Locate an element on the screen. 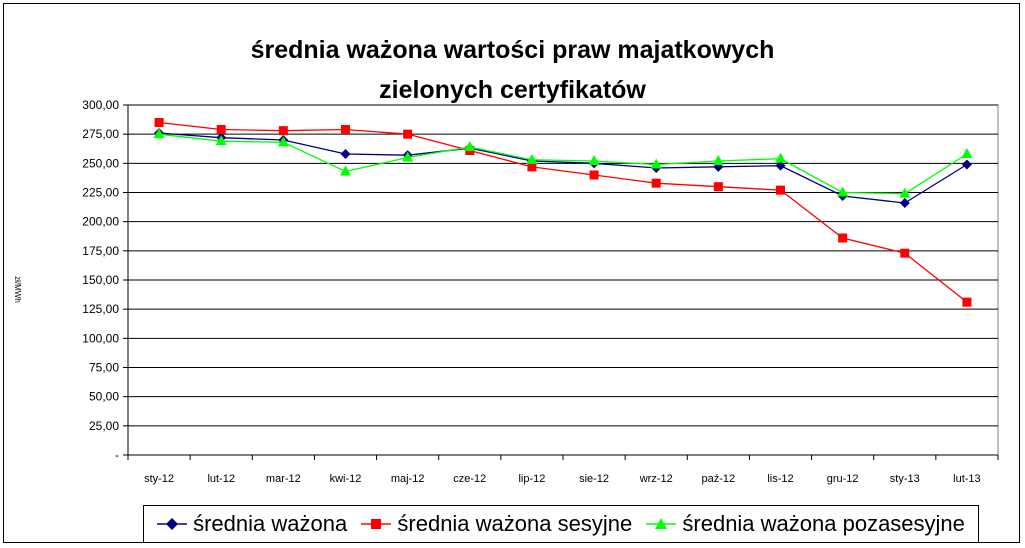  y-tick-label-1: 25,00 is located at coordinates (104, 426).